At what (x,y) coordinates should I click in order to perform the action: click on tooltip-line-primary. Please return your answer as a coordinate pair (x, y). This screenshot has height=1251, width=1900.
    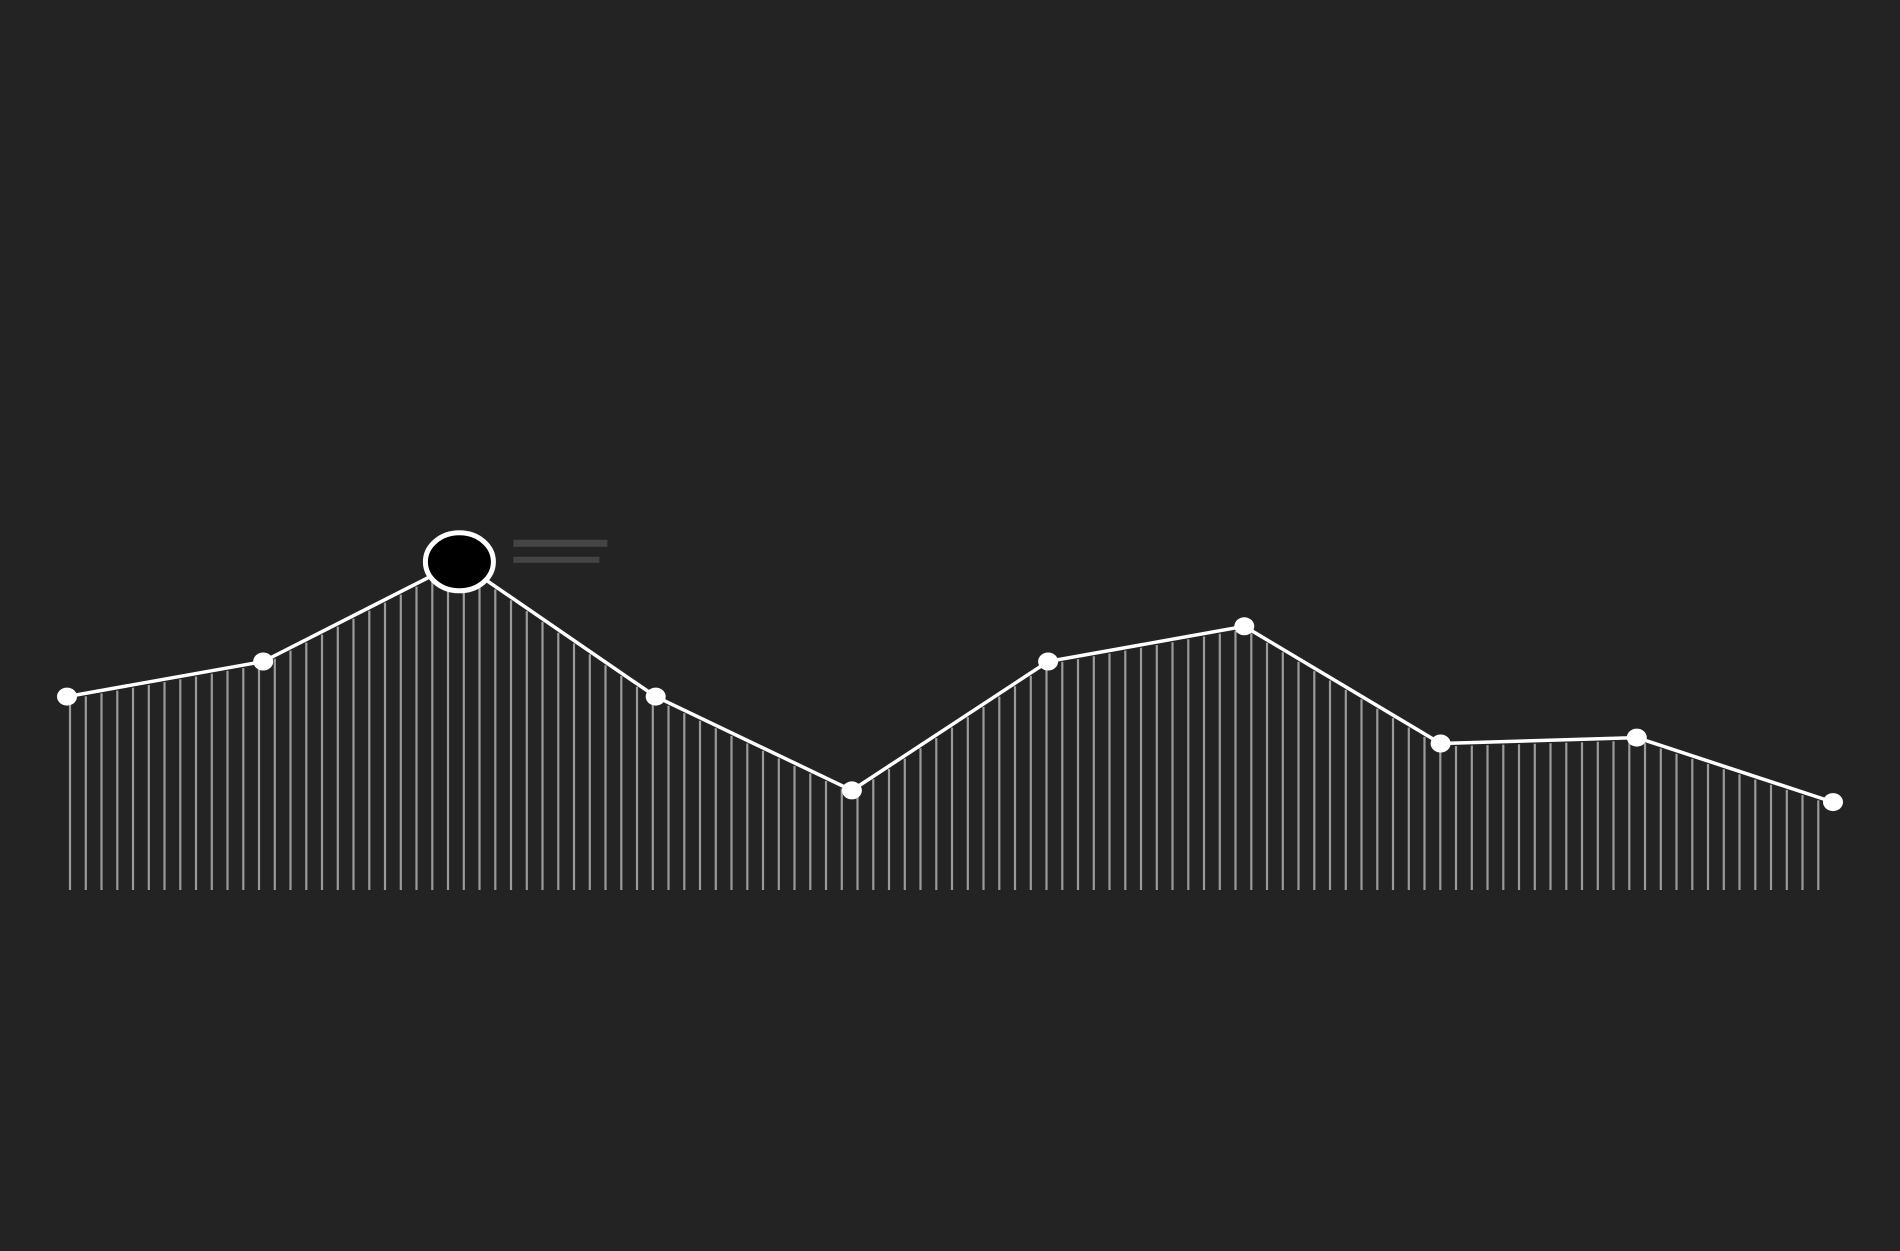
    Looking at the image, I should click on (560, 543).